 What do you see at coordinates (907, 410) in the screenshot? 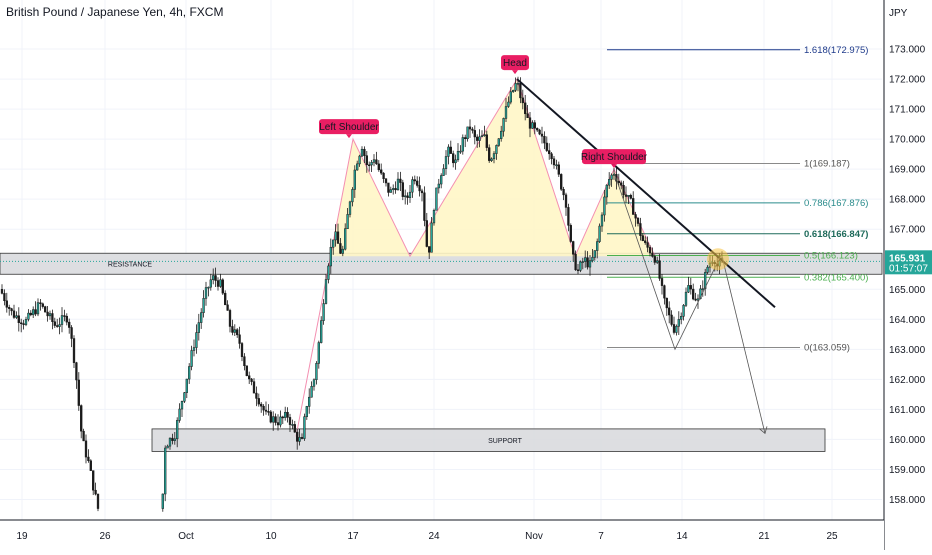
I see `y-tick-label: 161.000` at bounding box center [907, 410].